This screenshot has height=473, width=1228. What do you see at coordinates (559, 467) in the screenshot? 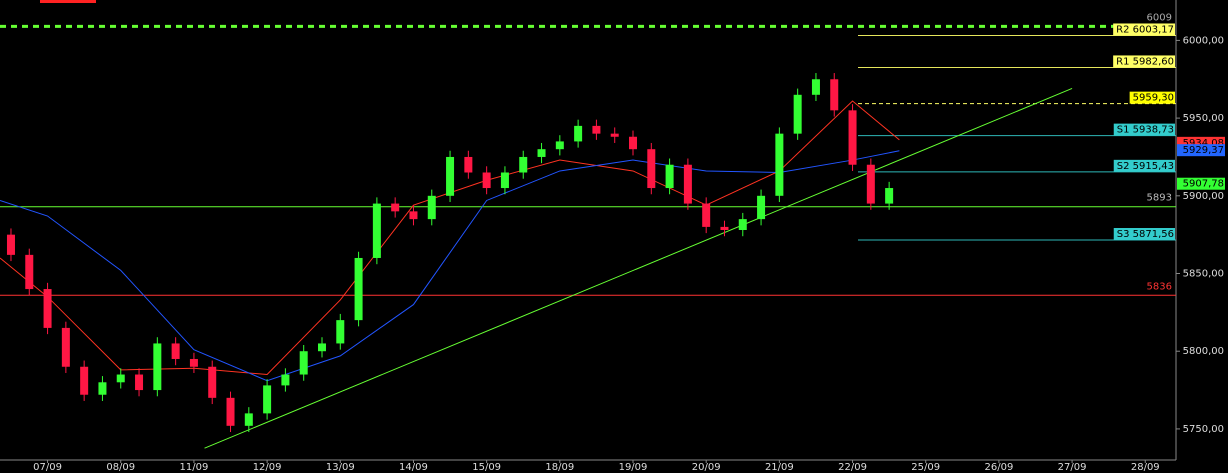
I see `x-tick-label: 18/09` at bounding box center [559, 467].